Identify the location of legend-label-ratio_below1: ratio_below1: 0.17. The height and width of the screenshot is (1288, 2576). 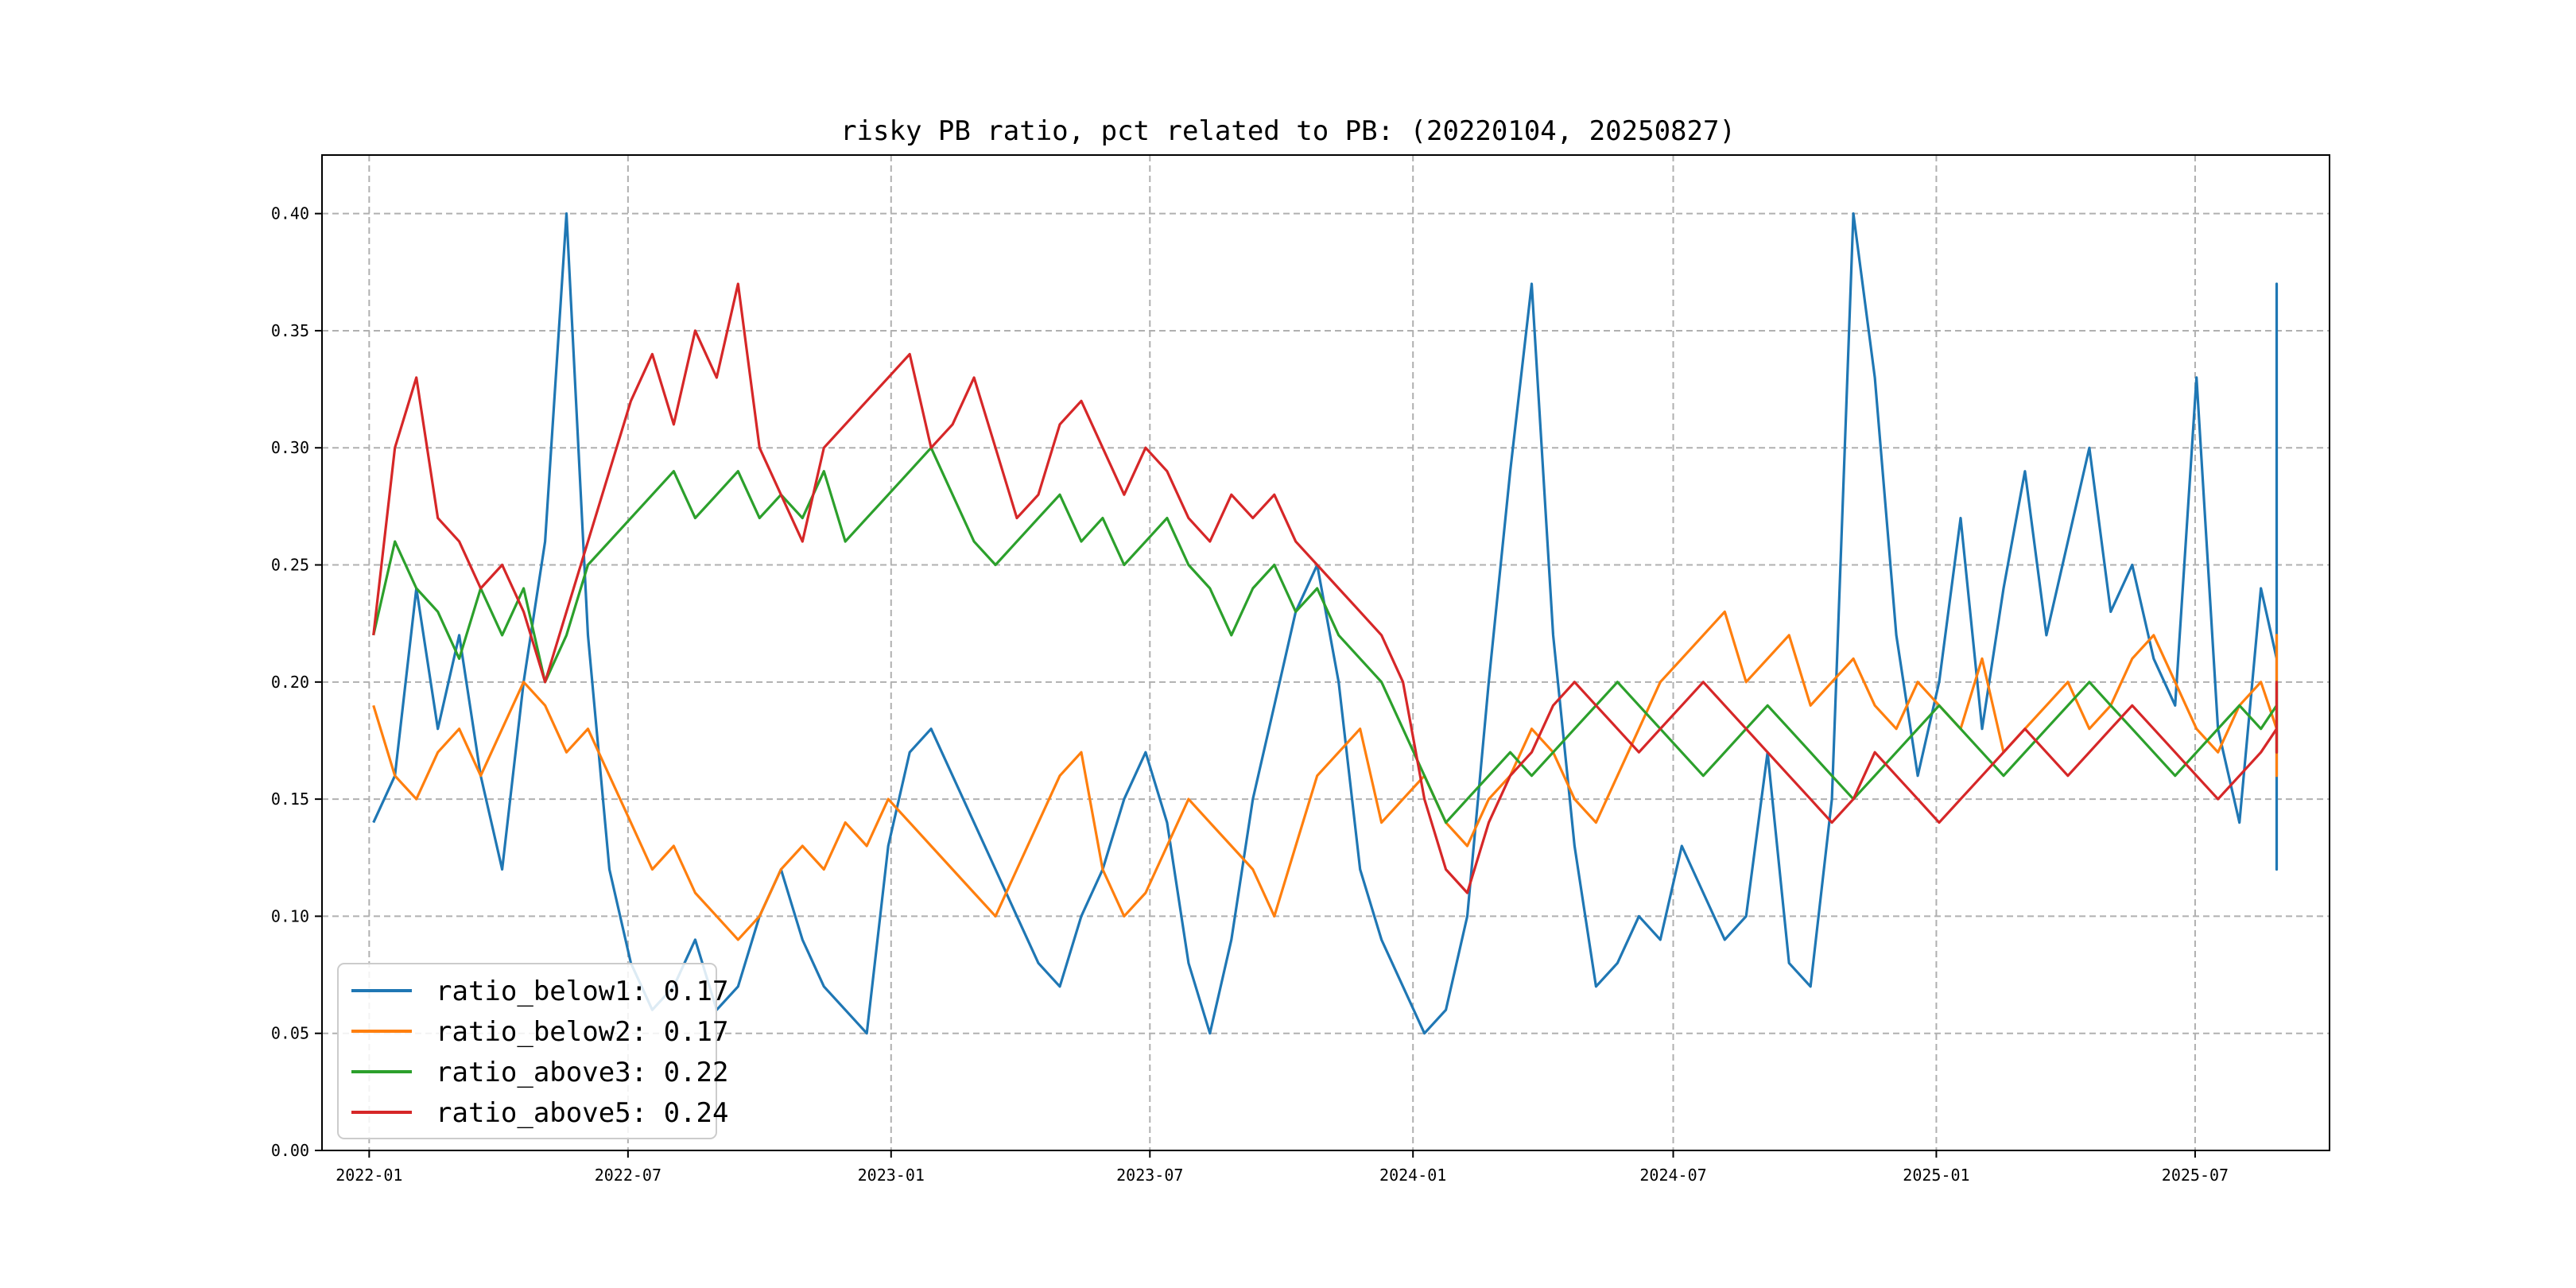
(582, 992).